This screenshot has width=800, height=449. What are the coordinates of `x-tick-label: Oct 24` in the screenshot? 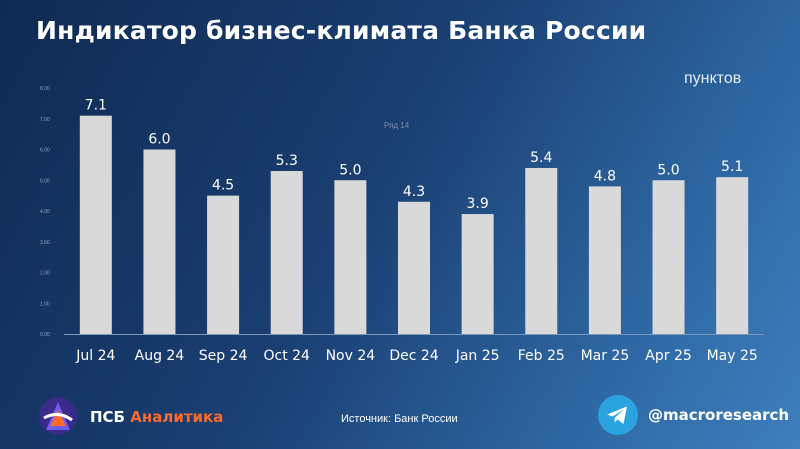 It's located at (286, 356).